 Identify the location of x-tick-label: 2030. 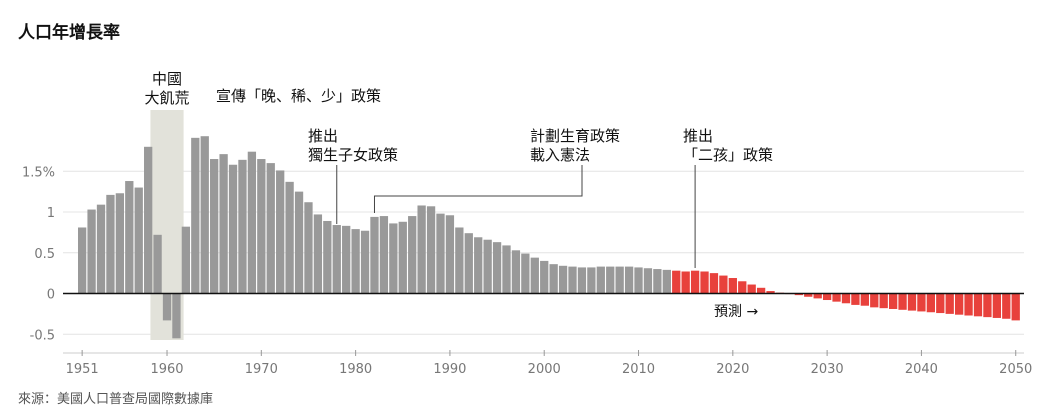
(827, 369).